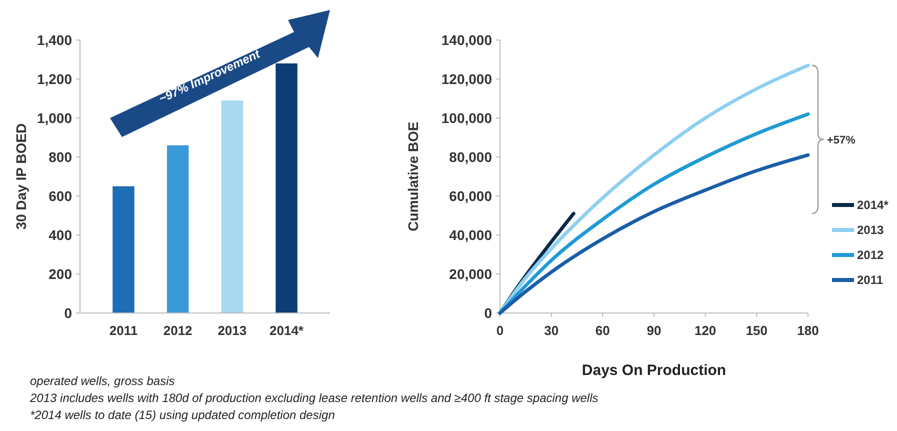 Image resolution: width=897 pixels, height=431 pixels. Describe the element at coordinates (54, 78) in the screenshot. I see `y-tick-label: 1,200` at that location.